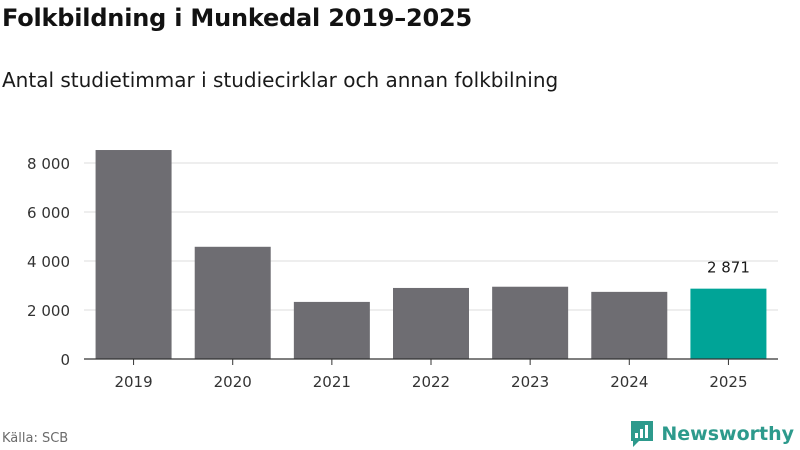 The height and width of the screenshot is (450, 800). I want to click on bar-2024, so click(629, 325).